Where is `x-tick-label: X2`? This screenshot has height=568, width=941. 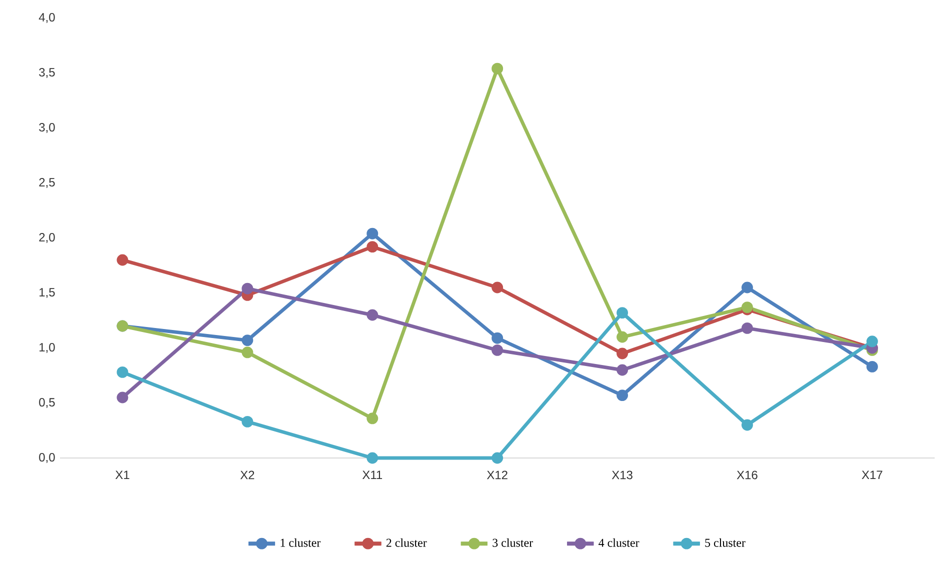
x-tick-label: X2 is located at coordinates (247, 475).